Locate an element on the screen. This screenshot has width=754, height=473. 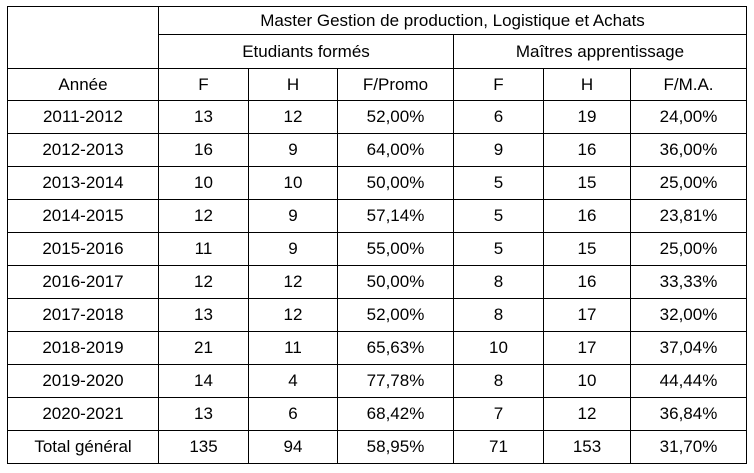
table-row: 2014-2015 12 9 57,14% 5 16 23,81% is located at coordinates (377, 216).